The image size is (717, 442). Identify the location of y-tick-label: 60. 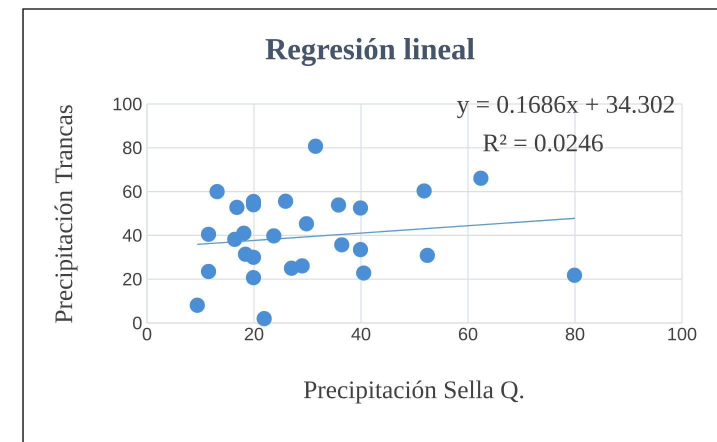
(132, 191).